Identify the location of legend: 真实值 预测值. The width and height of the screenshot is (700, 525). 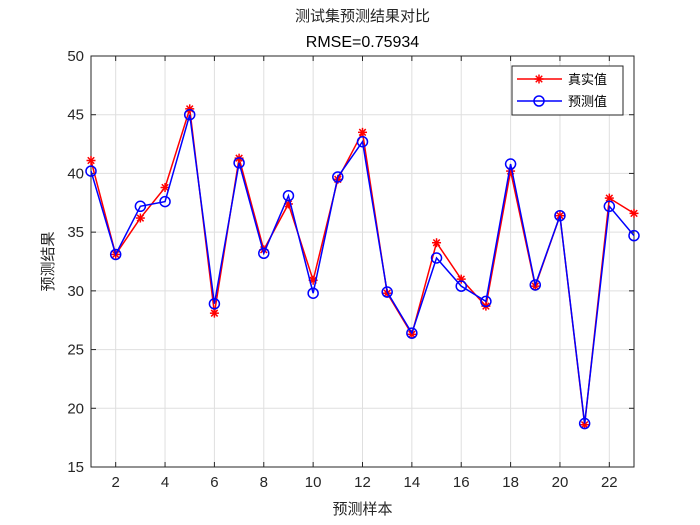
(567, 90).